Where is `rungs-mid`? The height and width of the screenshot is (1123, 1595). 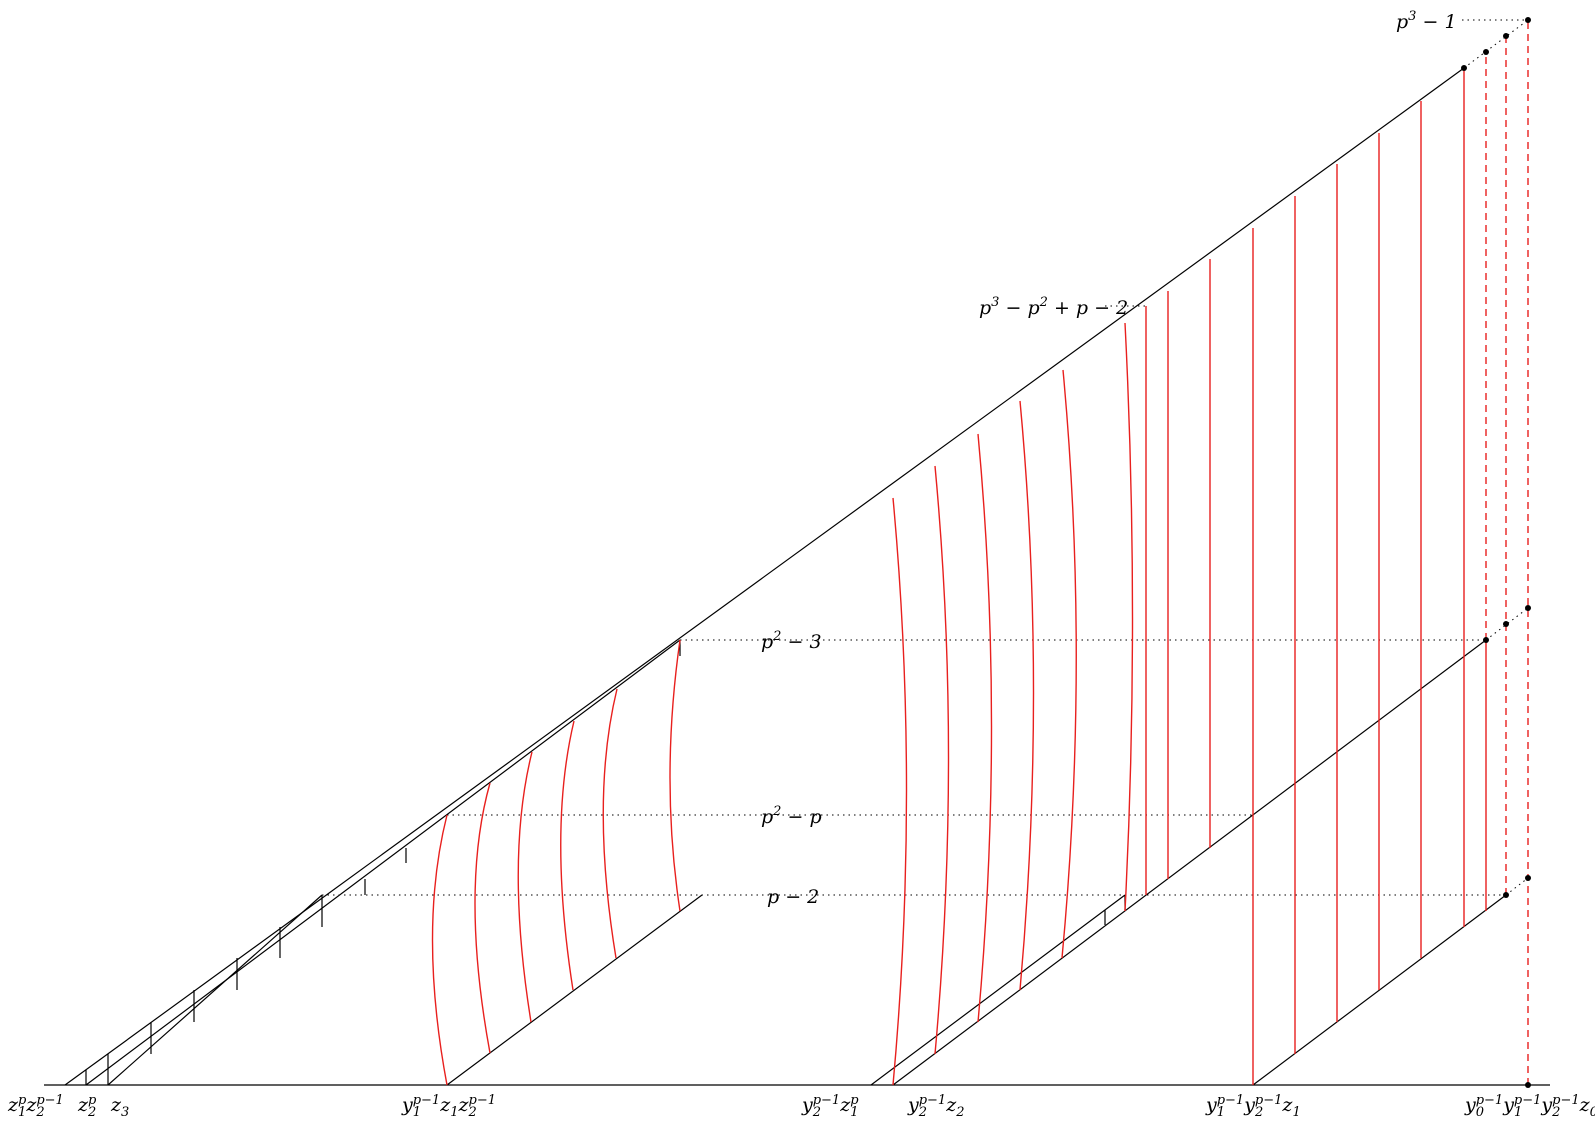
rungs-mid is located at coordinates (1115, 910).